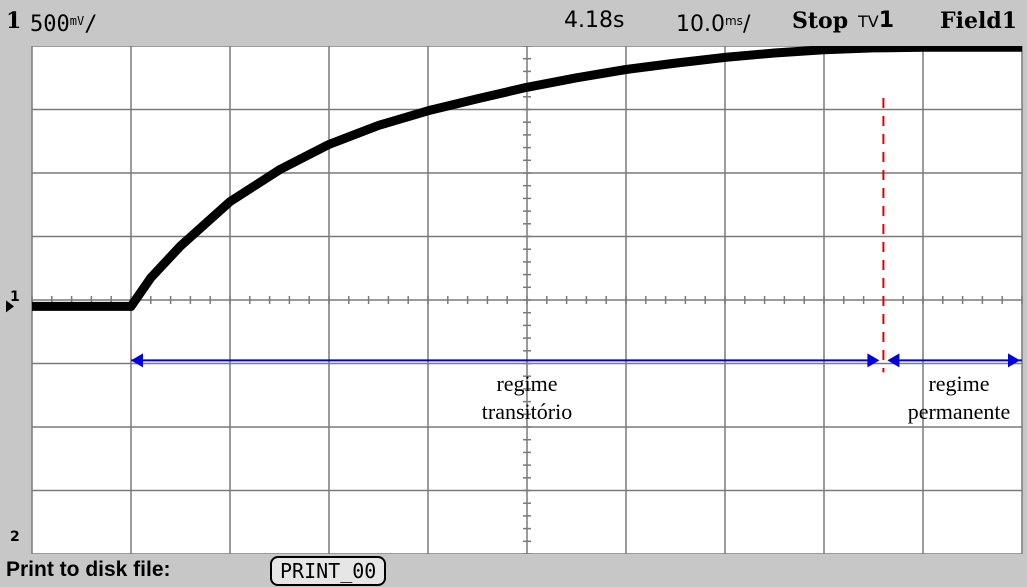 Image resolution: width=1027 pixels, height=587 pixels. I want to click on transient-label-line2: transitório, so click(527, 411).